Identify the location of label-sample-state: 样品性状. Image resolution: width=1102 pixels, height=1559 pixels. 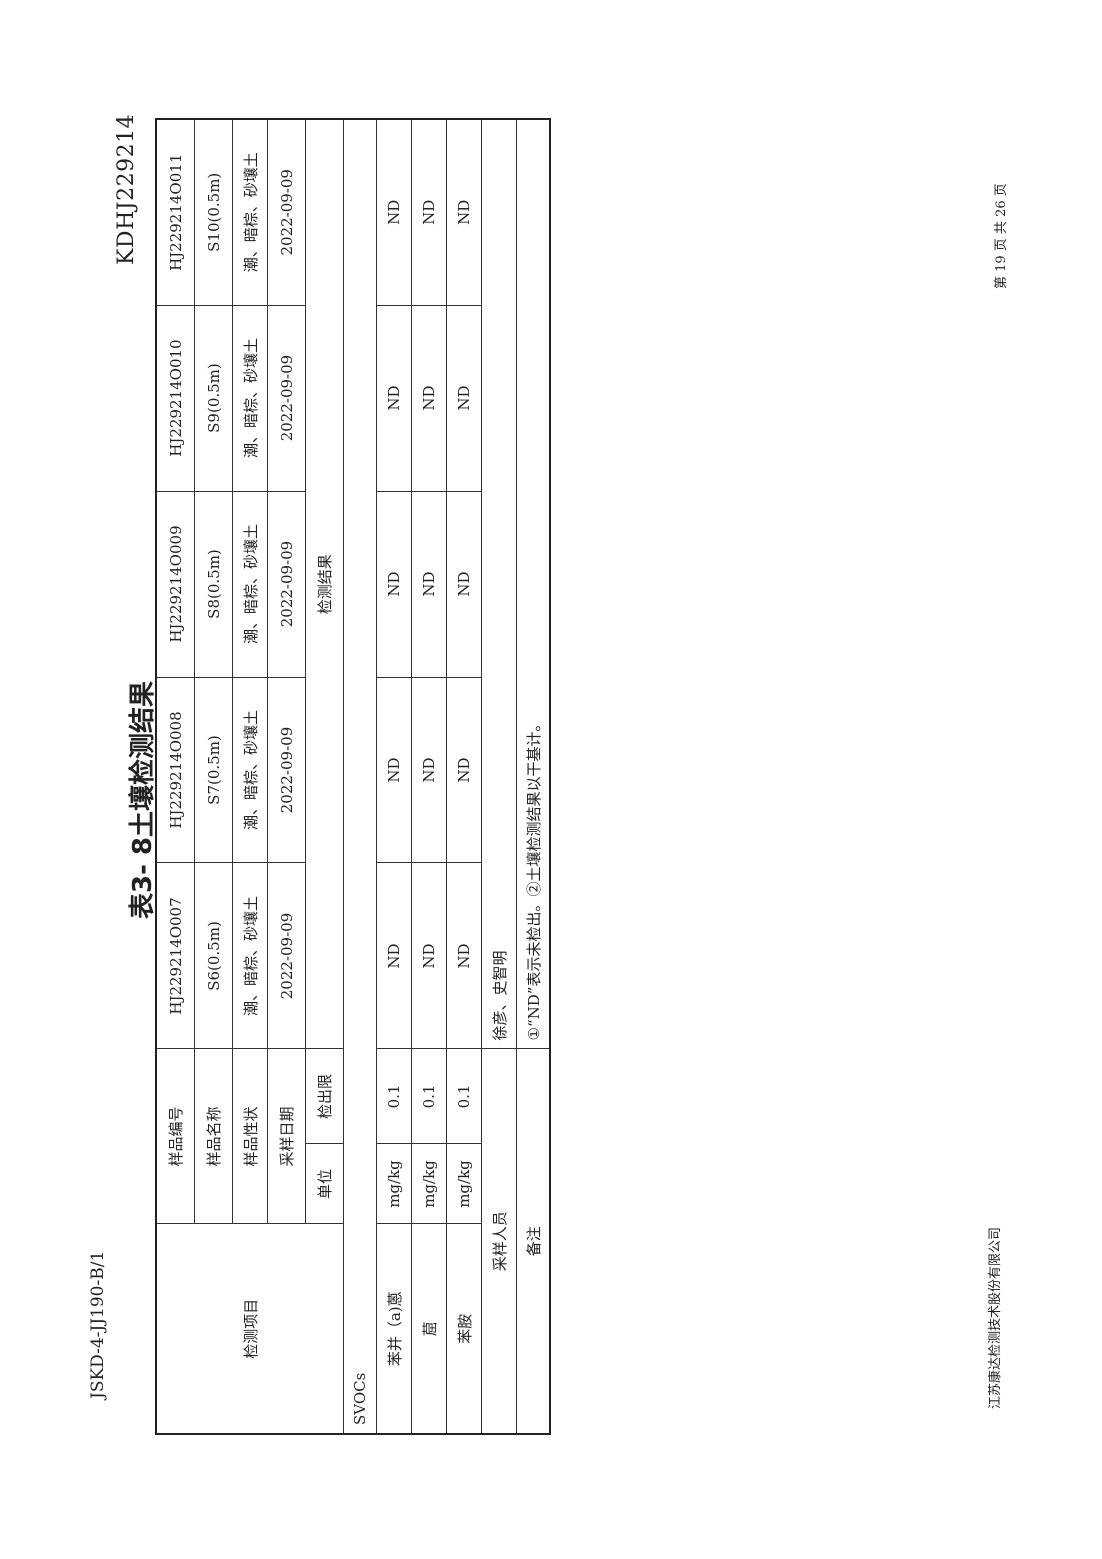
(250, 1136).